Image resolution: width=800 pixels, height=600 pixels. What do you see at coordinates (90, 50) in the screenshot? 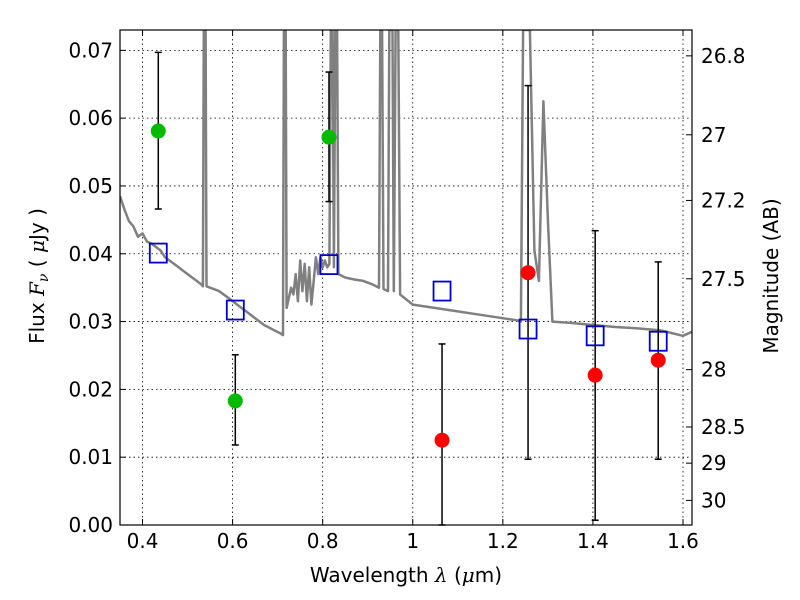
I see `y-tick-label: 0.07` at bounding box center [90, 50].